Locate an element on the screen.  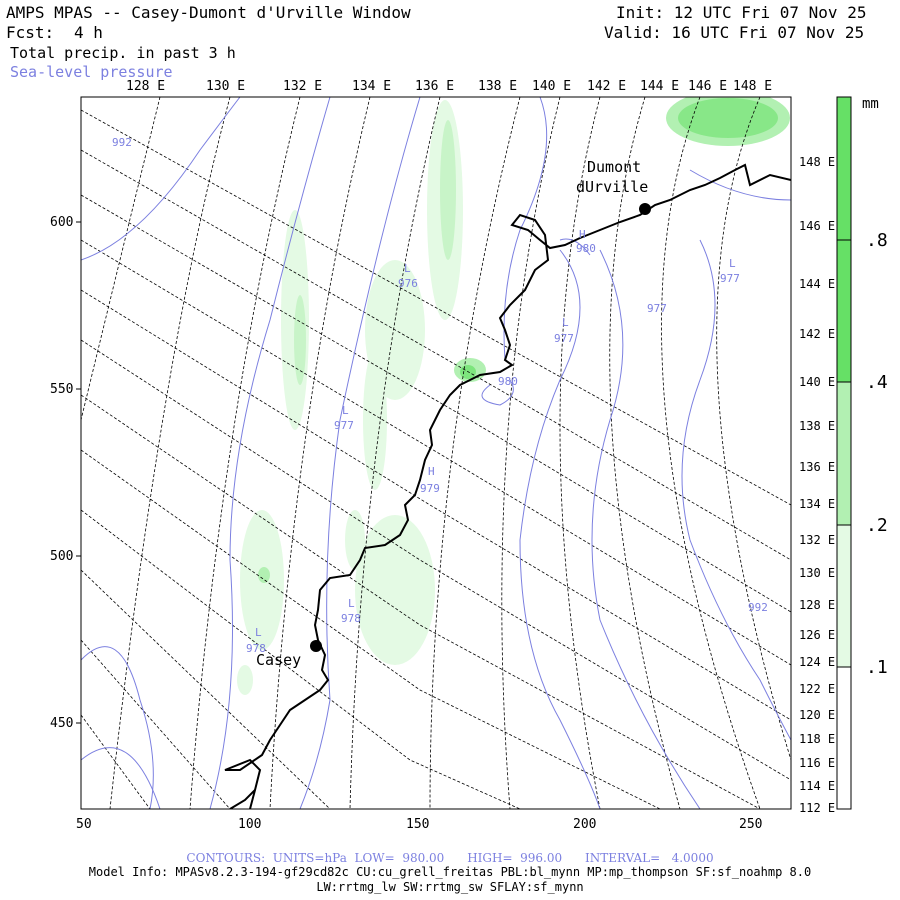
init-time: Init: 12 UTC Fri 07 Nov 25 is located at coordinates (741, 12).